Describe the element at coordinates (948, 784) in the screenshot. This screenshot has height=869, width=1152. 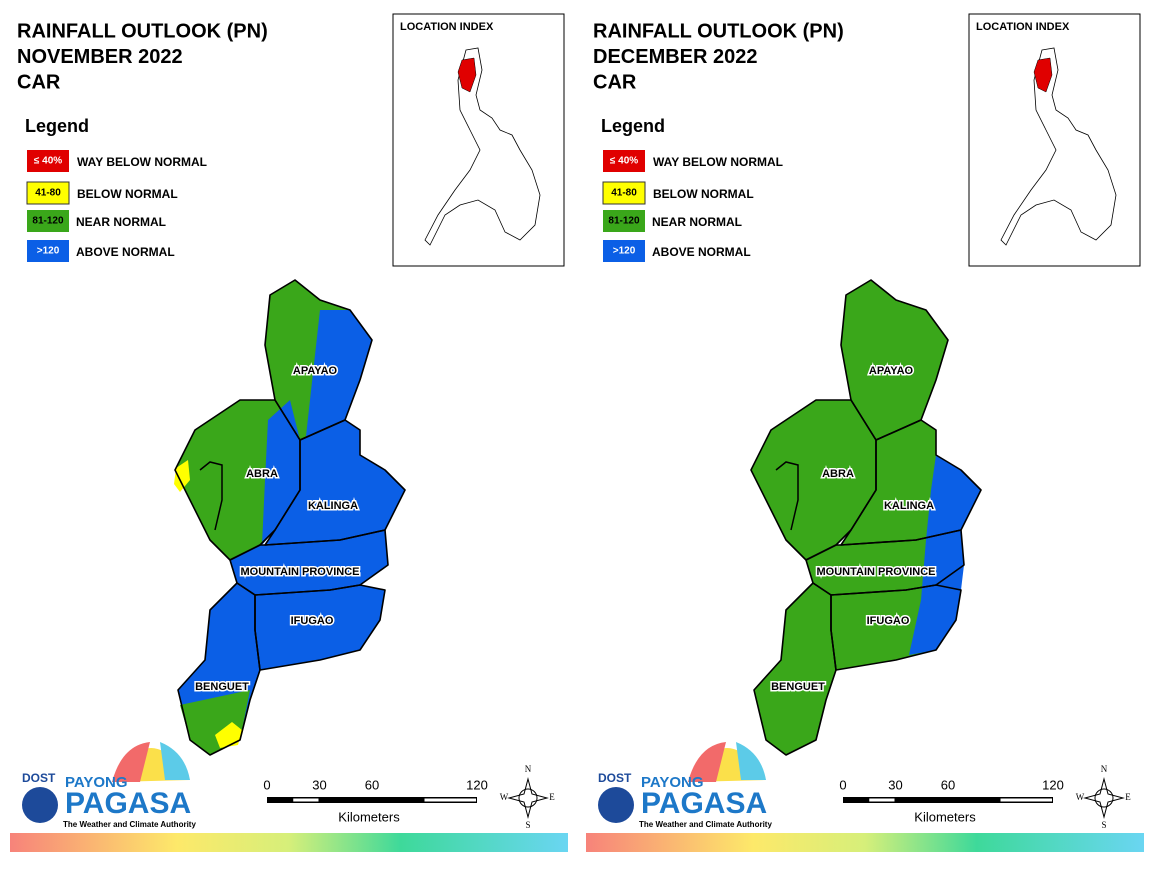
I see `scale-label: 60` at that location.